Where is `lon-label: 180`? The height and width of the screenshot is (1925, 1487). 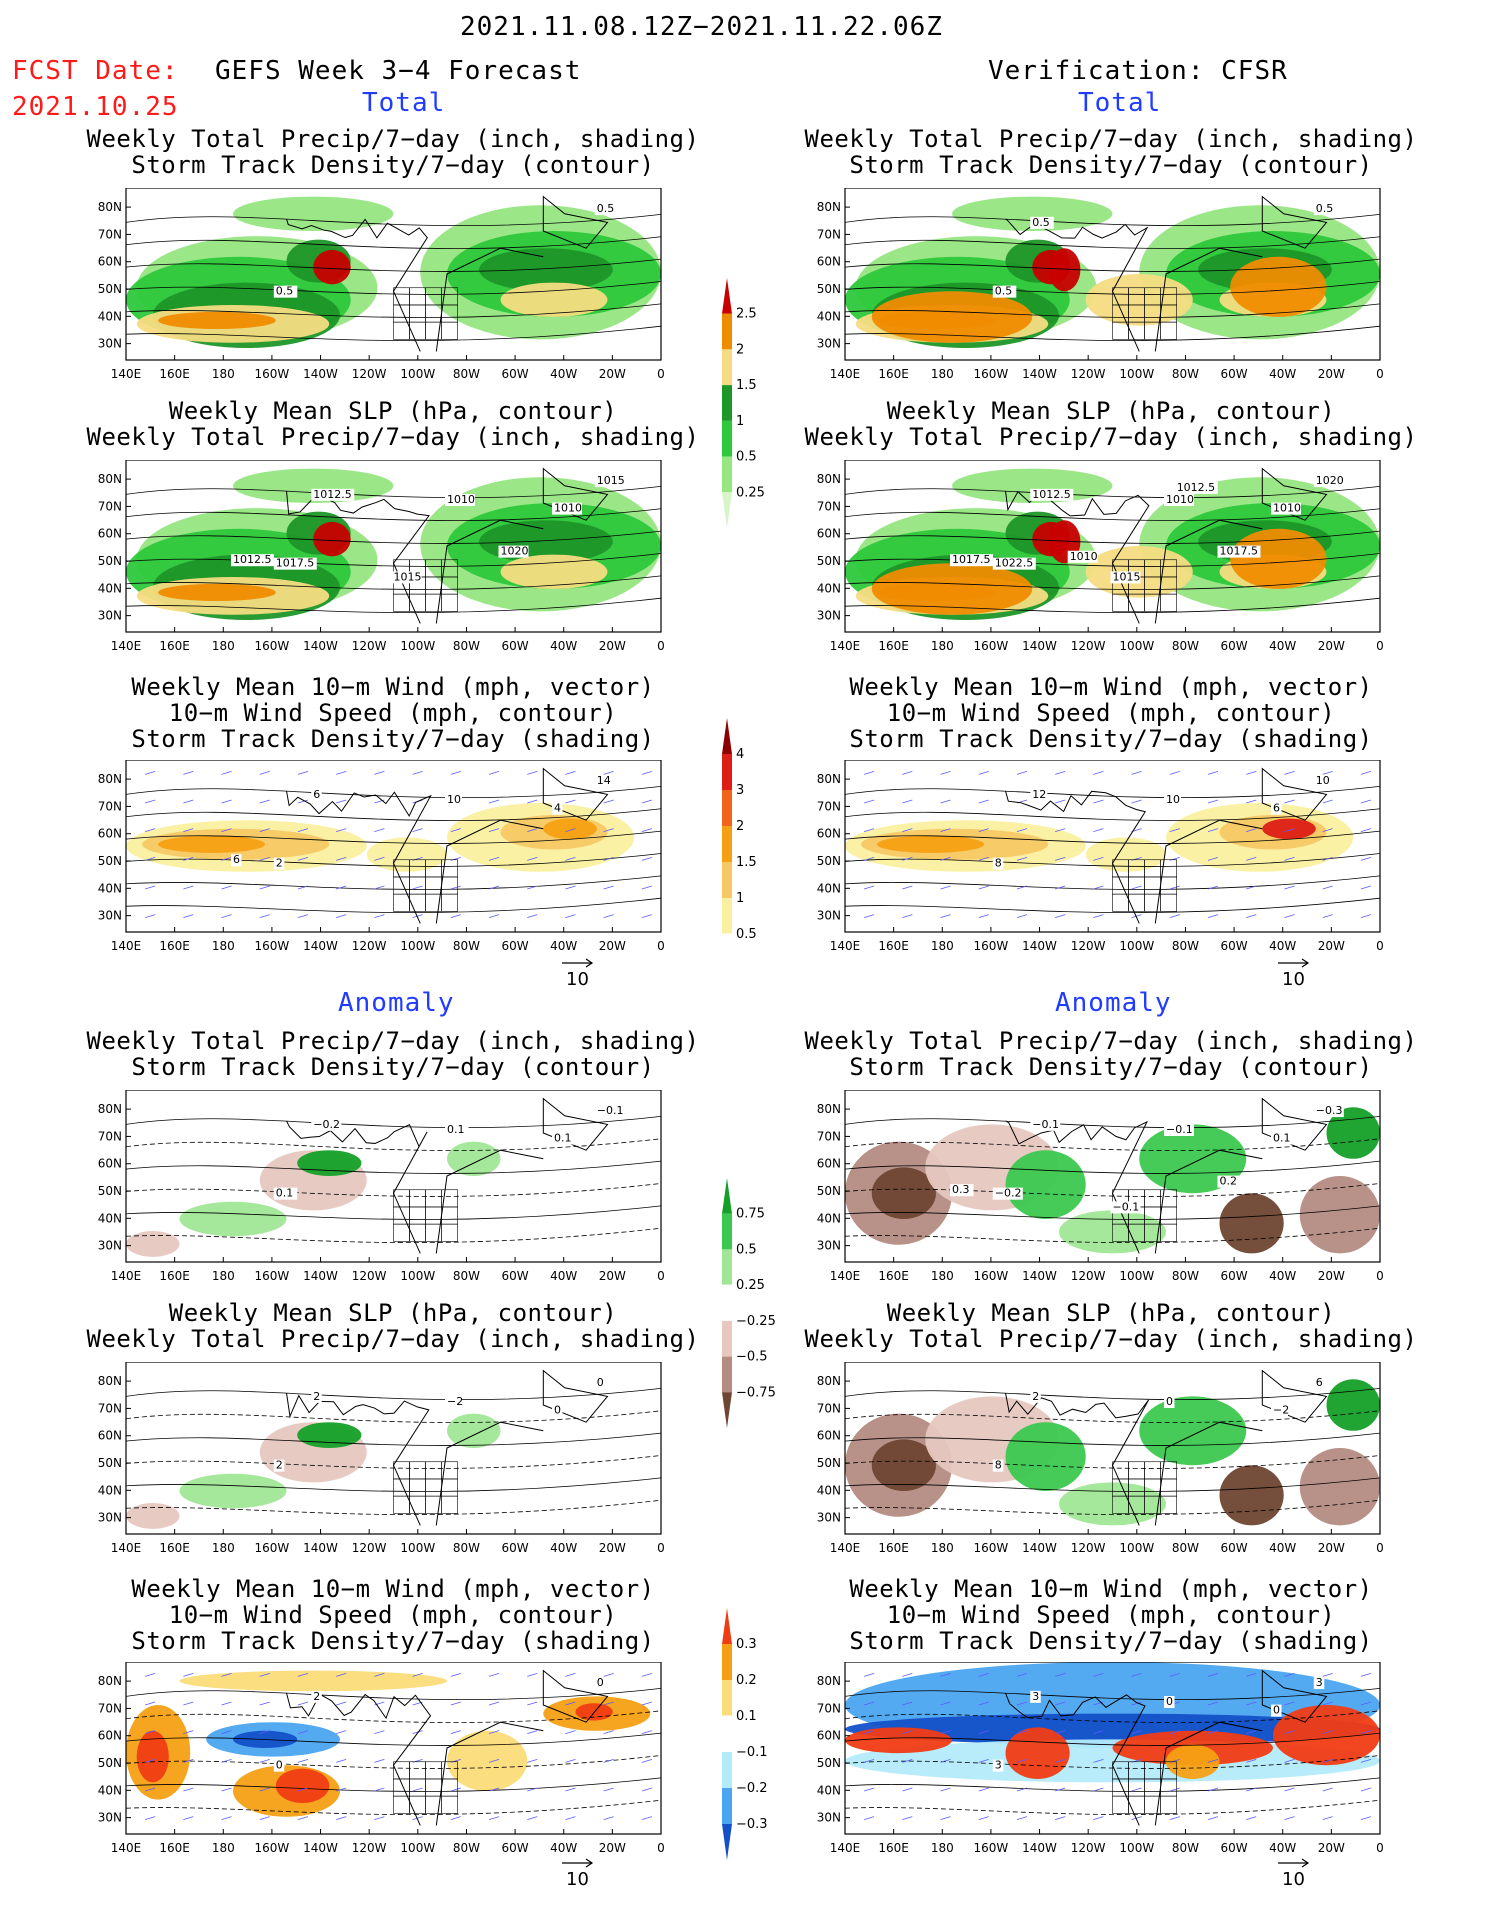 lon-label: 180 is located at coordinates (223, 946).